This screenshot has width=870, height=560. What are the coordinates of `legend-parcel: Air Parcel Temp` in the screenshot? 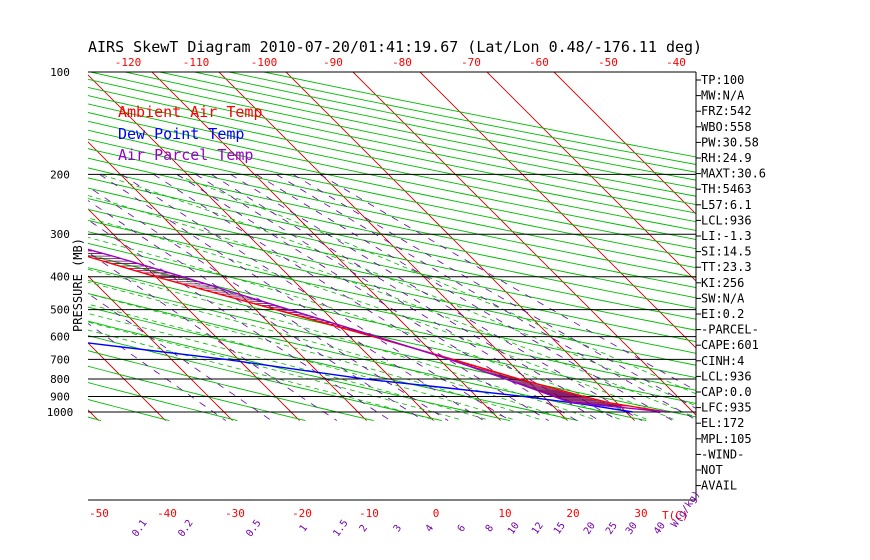 It's located at (185, 155).